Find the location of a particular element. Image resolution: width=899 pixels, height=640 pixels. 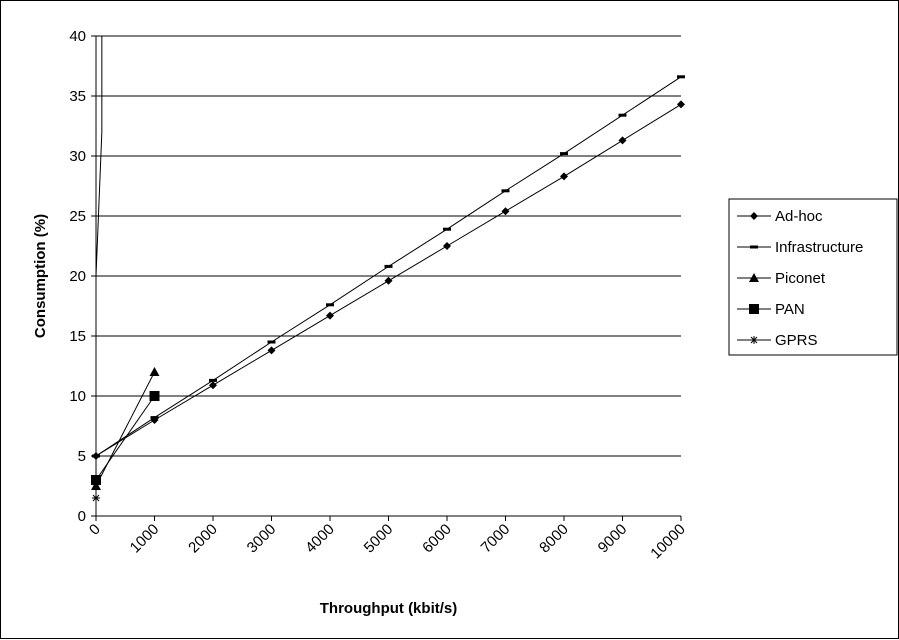

legend-marker-infrastructure is located at coordinates (754, 247).